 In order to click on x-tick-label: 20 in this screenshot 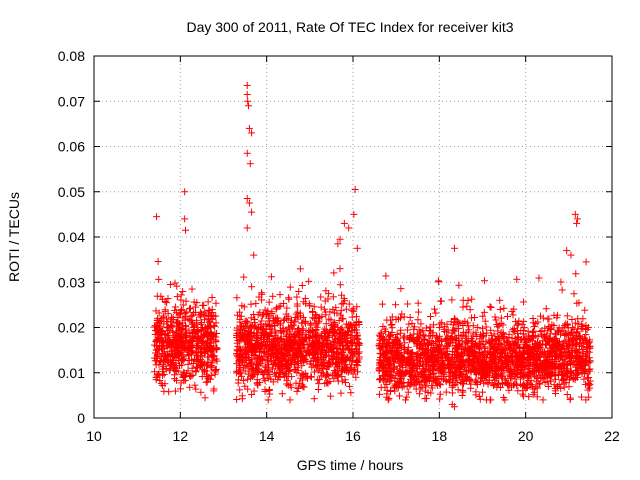, I will do `click(526, 436)`.